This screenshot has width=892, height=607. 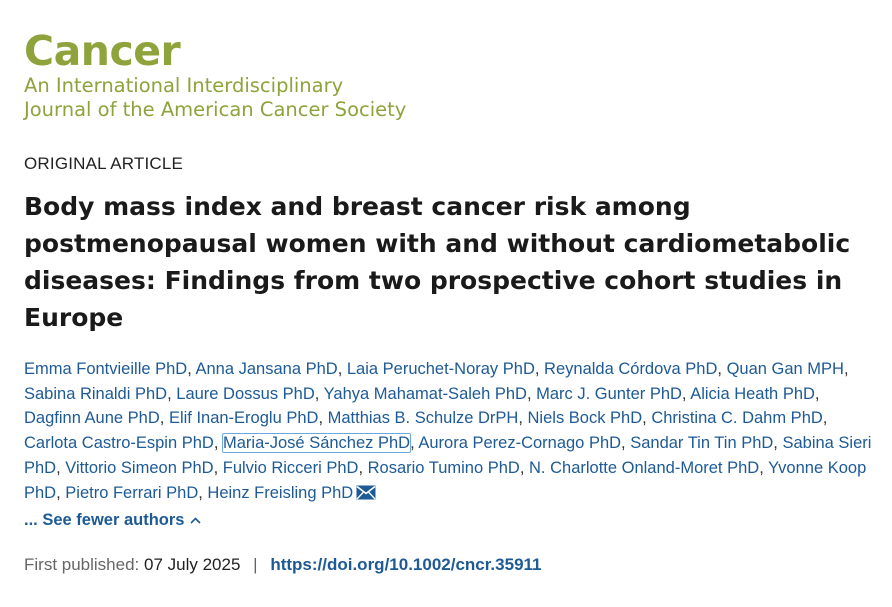 What do you see at coordinates (132, 492) in the screenshot?
I see `author-link: Pietro Ferrari PhD` at bounding box center [132, 492].